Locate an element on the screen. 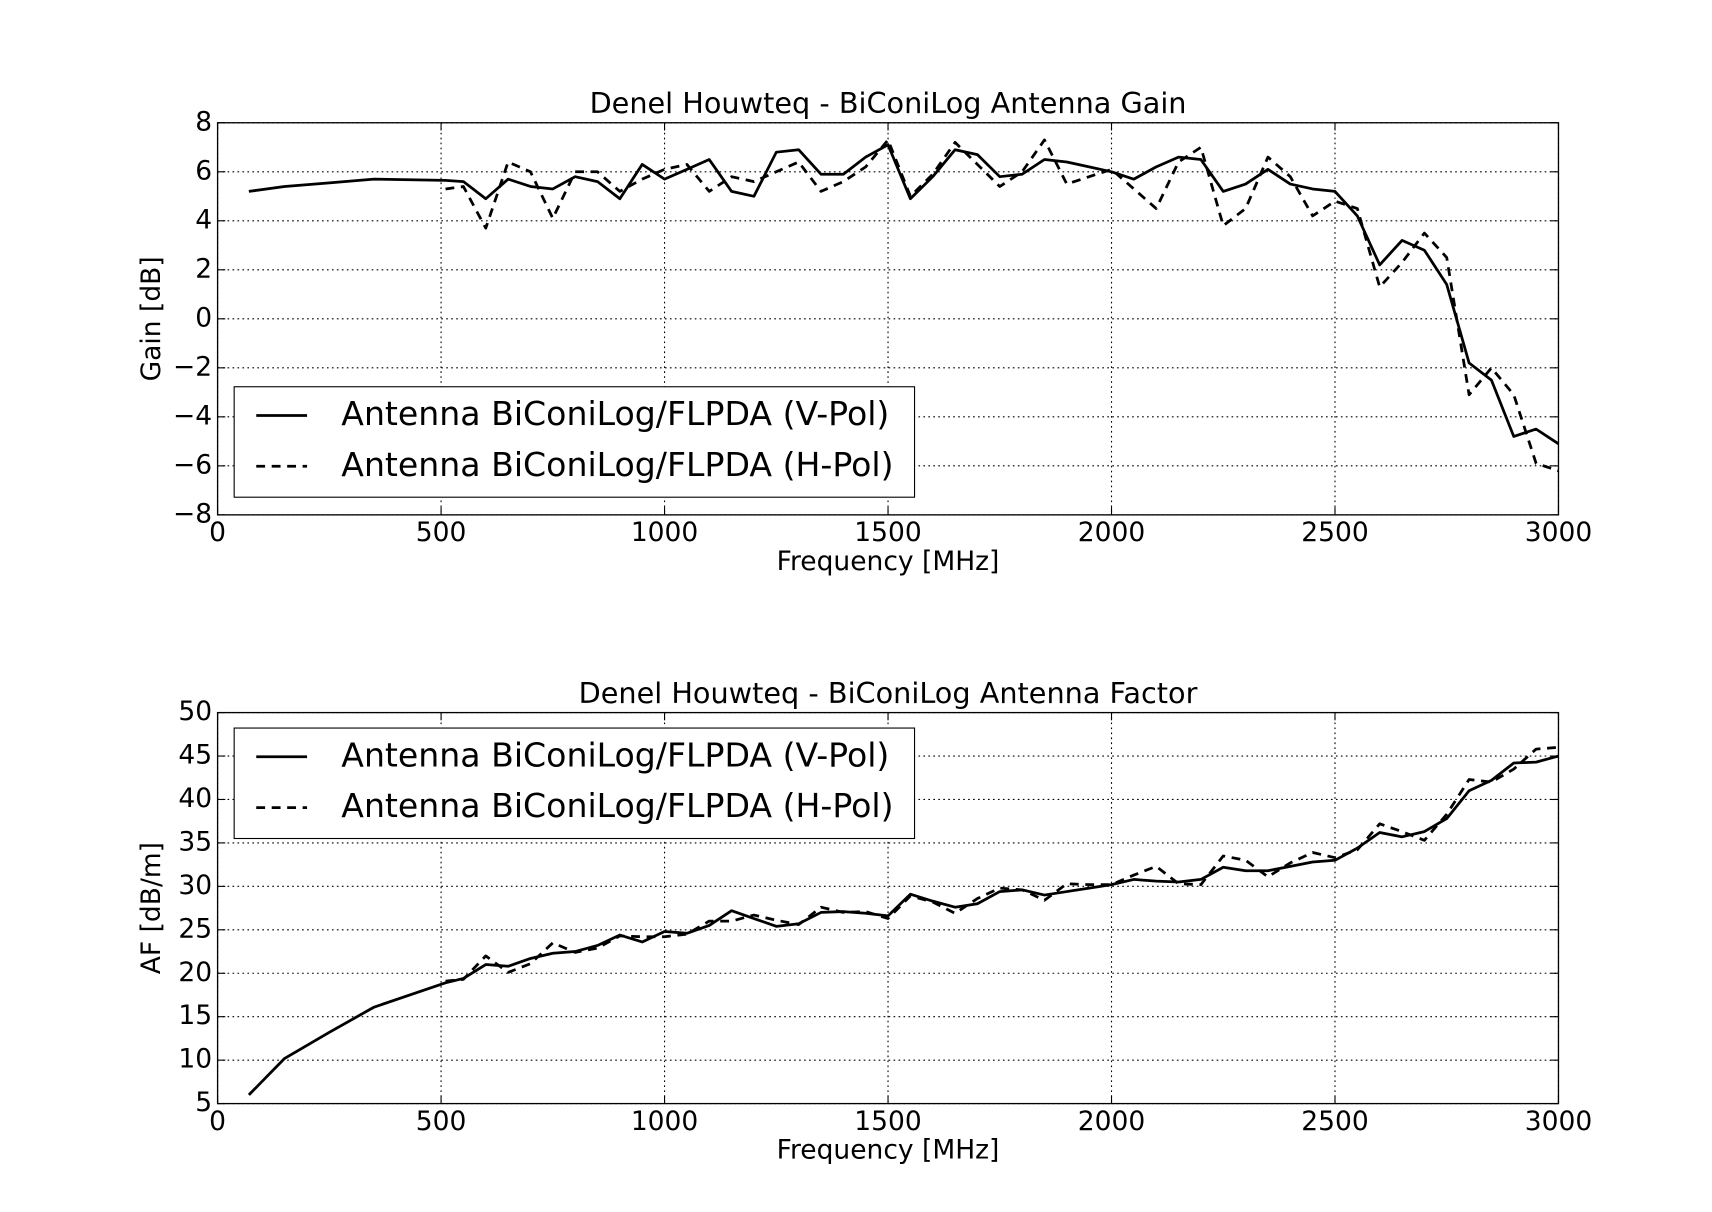  y-tick-label: 8 is located at coordinates (203, 121).